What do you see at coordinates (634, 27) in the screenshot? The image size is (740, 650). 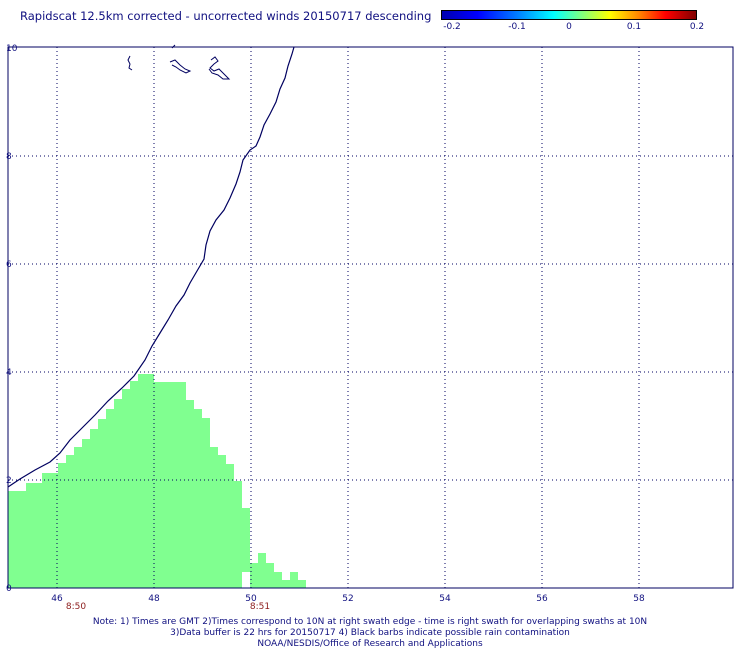 I see `colorbar-tick: 0.1` at bounding box center [634, 27].